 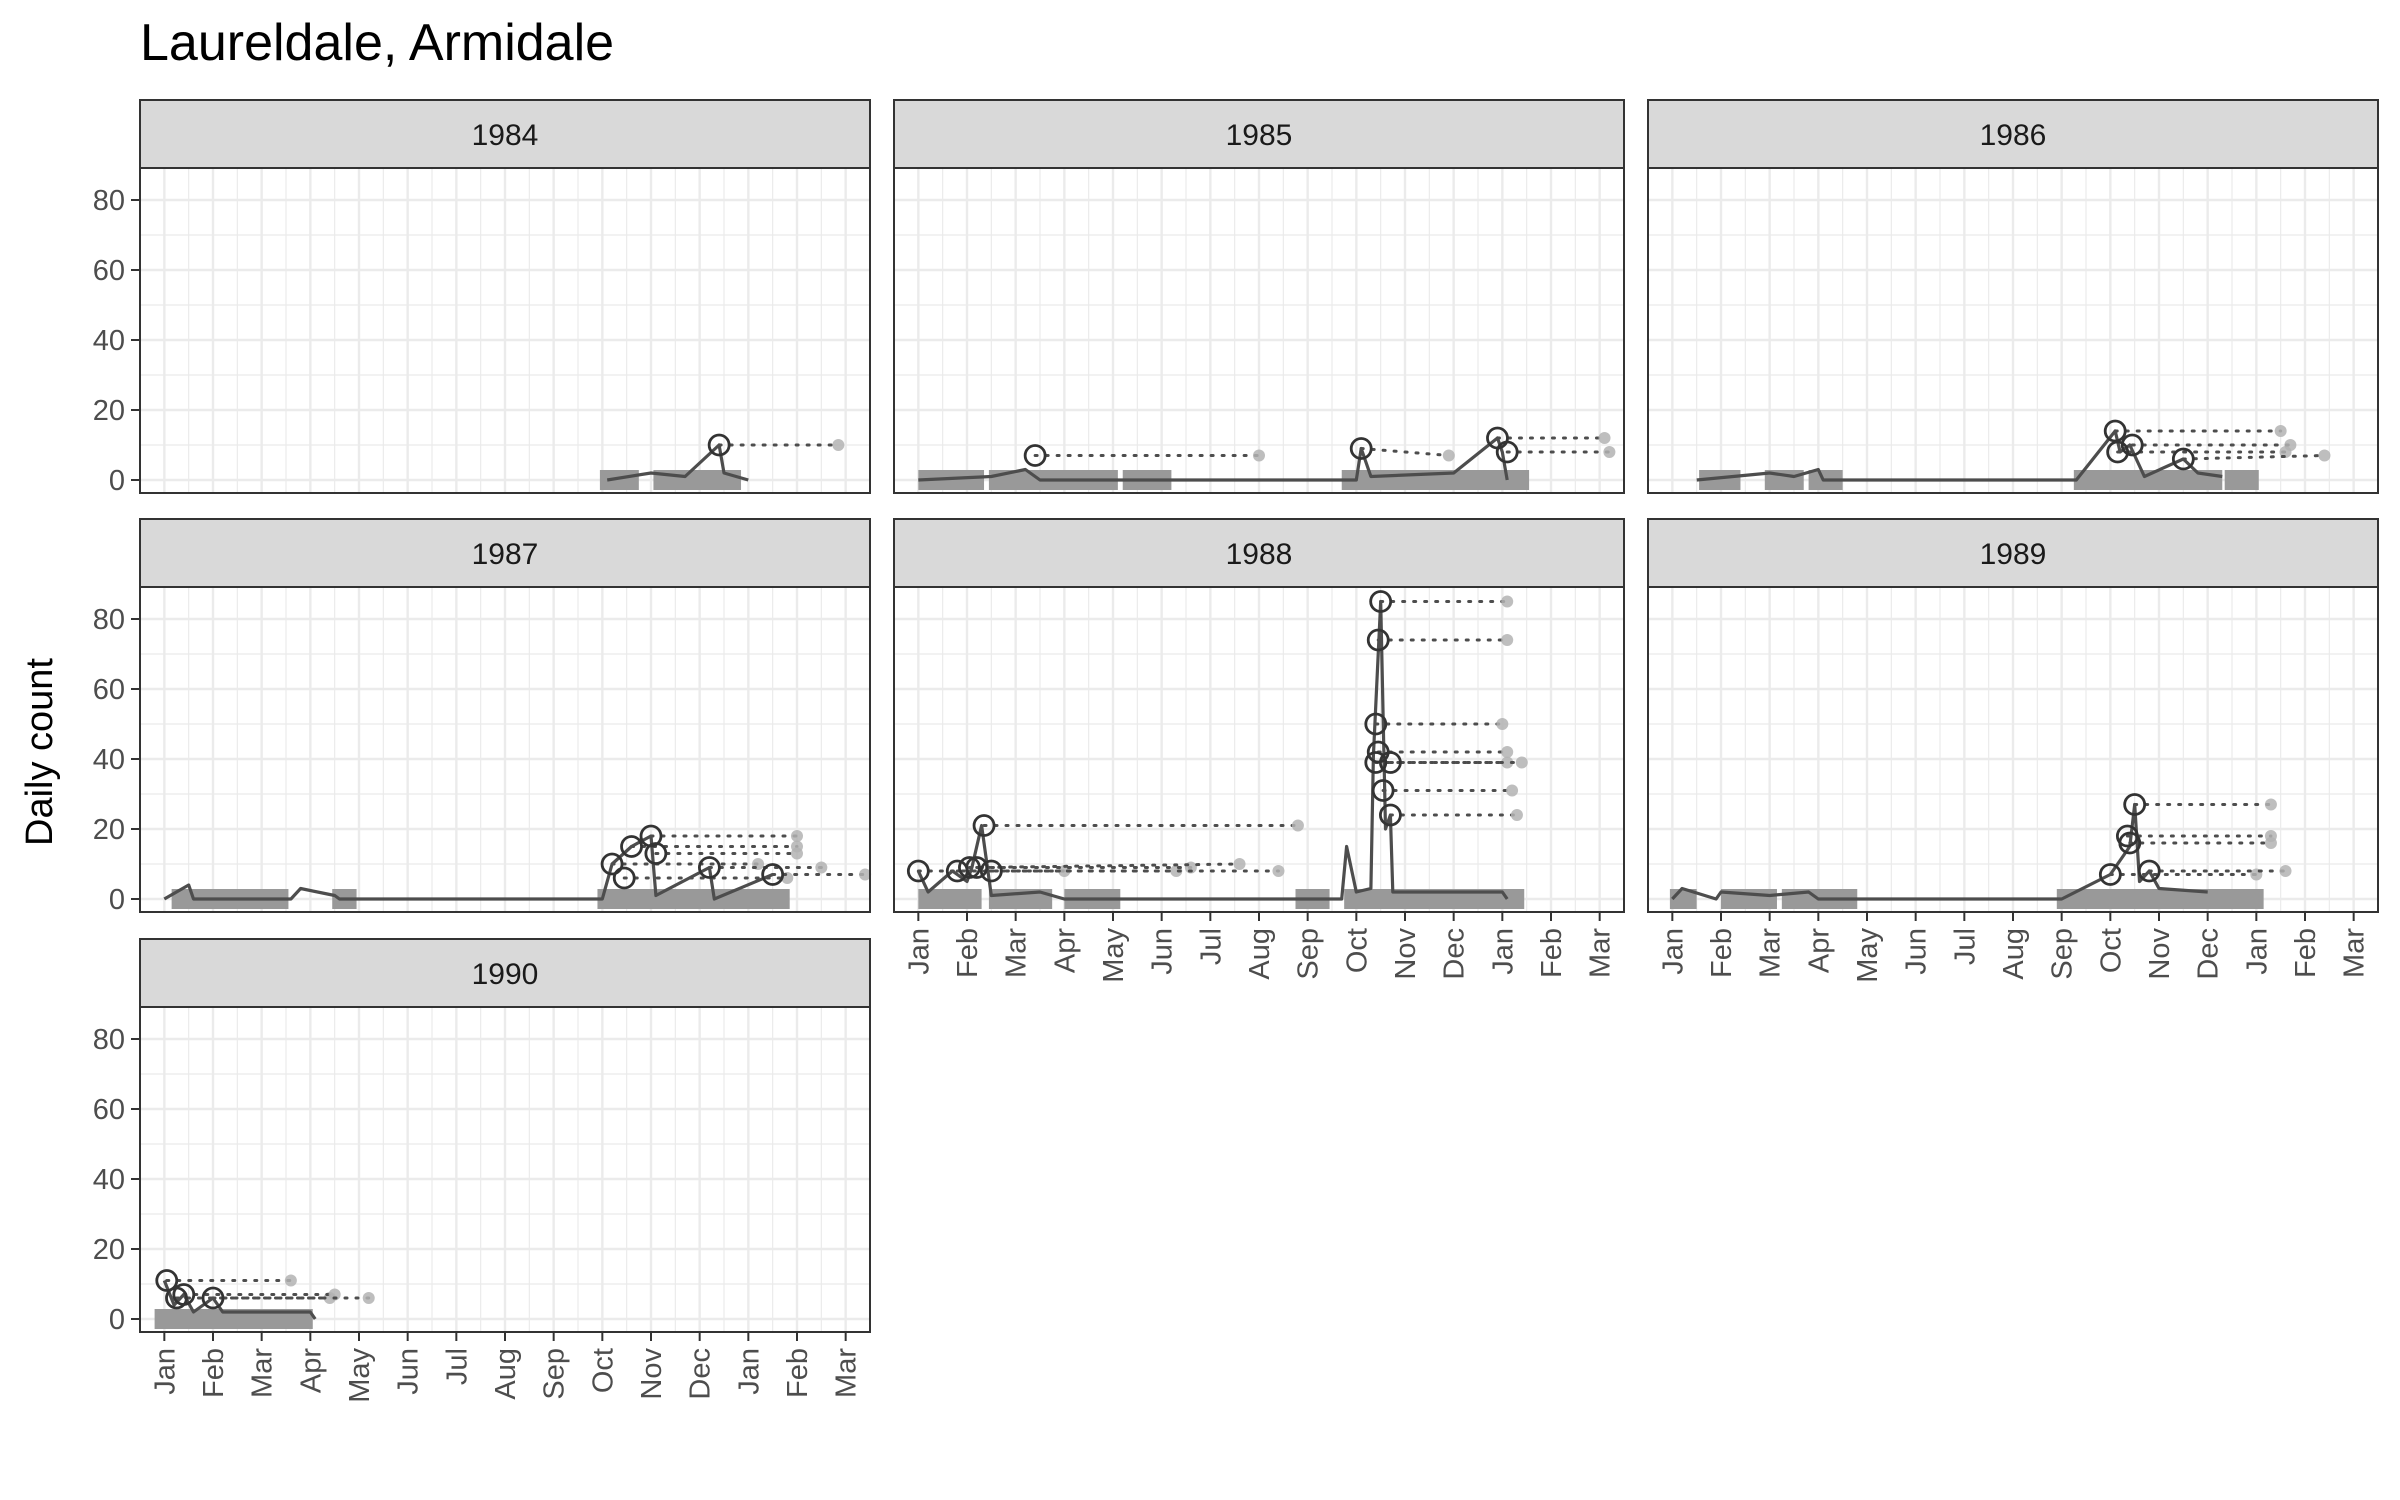 I want to click on y-tick-label: 20, so click(x=109, y=1250).